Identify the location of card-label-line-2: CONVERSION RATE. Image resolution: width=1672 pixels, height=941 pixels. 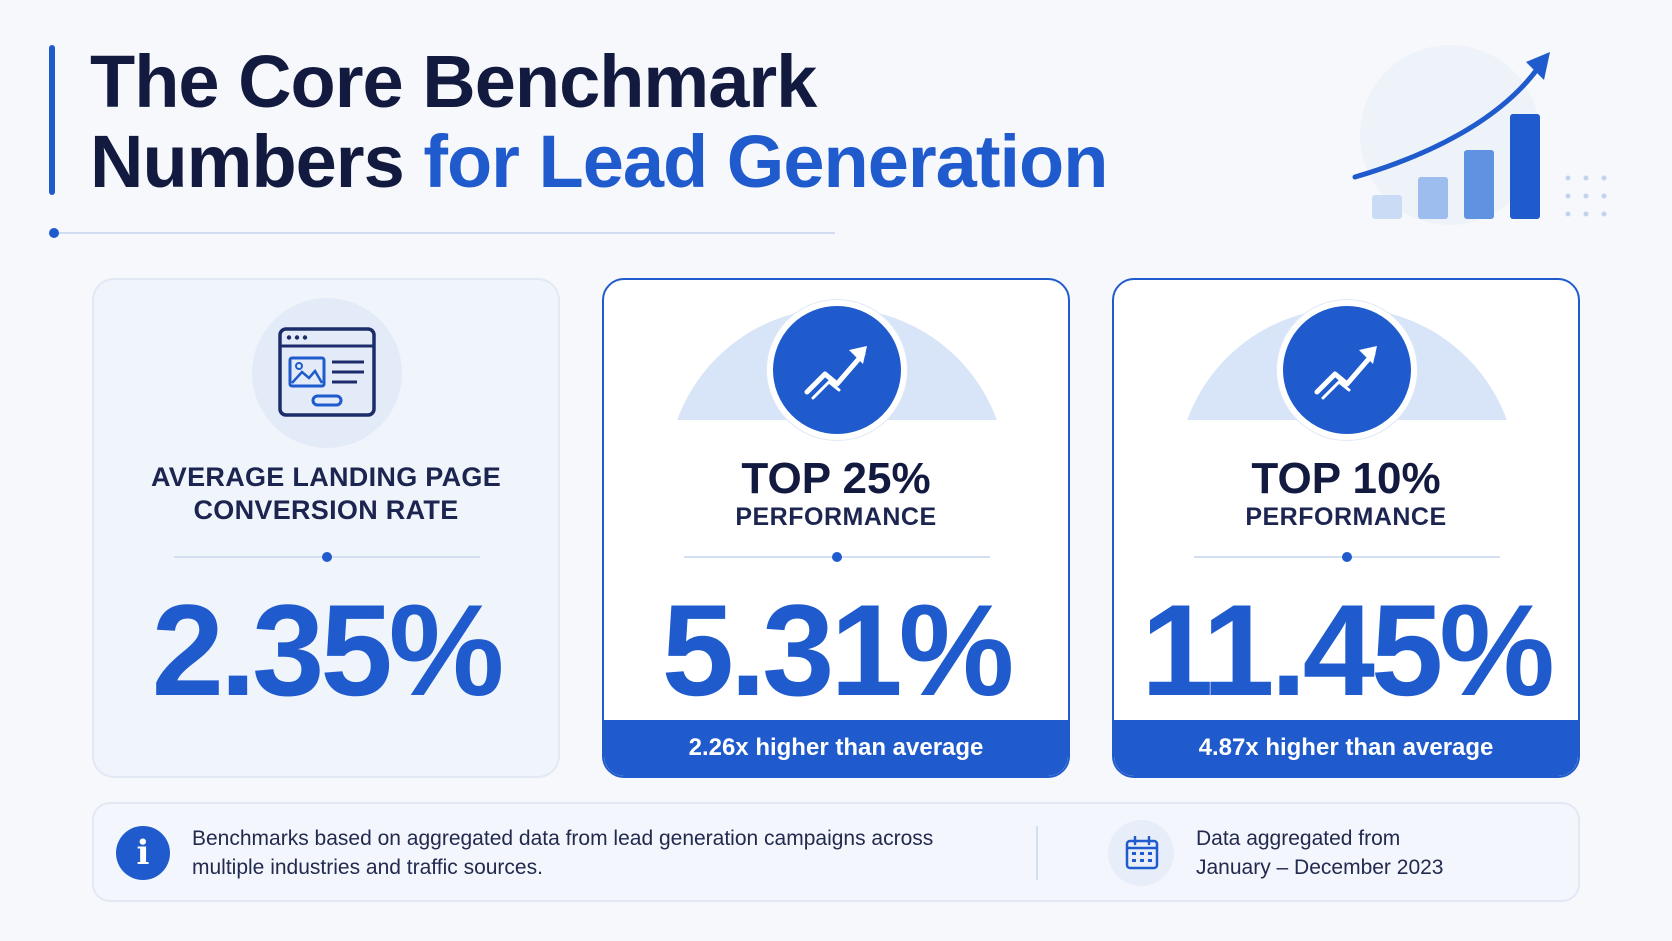
(326, 510).